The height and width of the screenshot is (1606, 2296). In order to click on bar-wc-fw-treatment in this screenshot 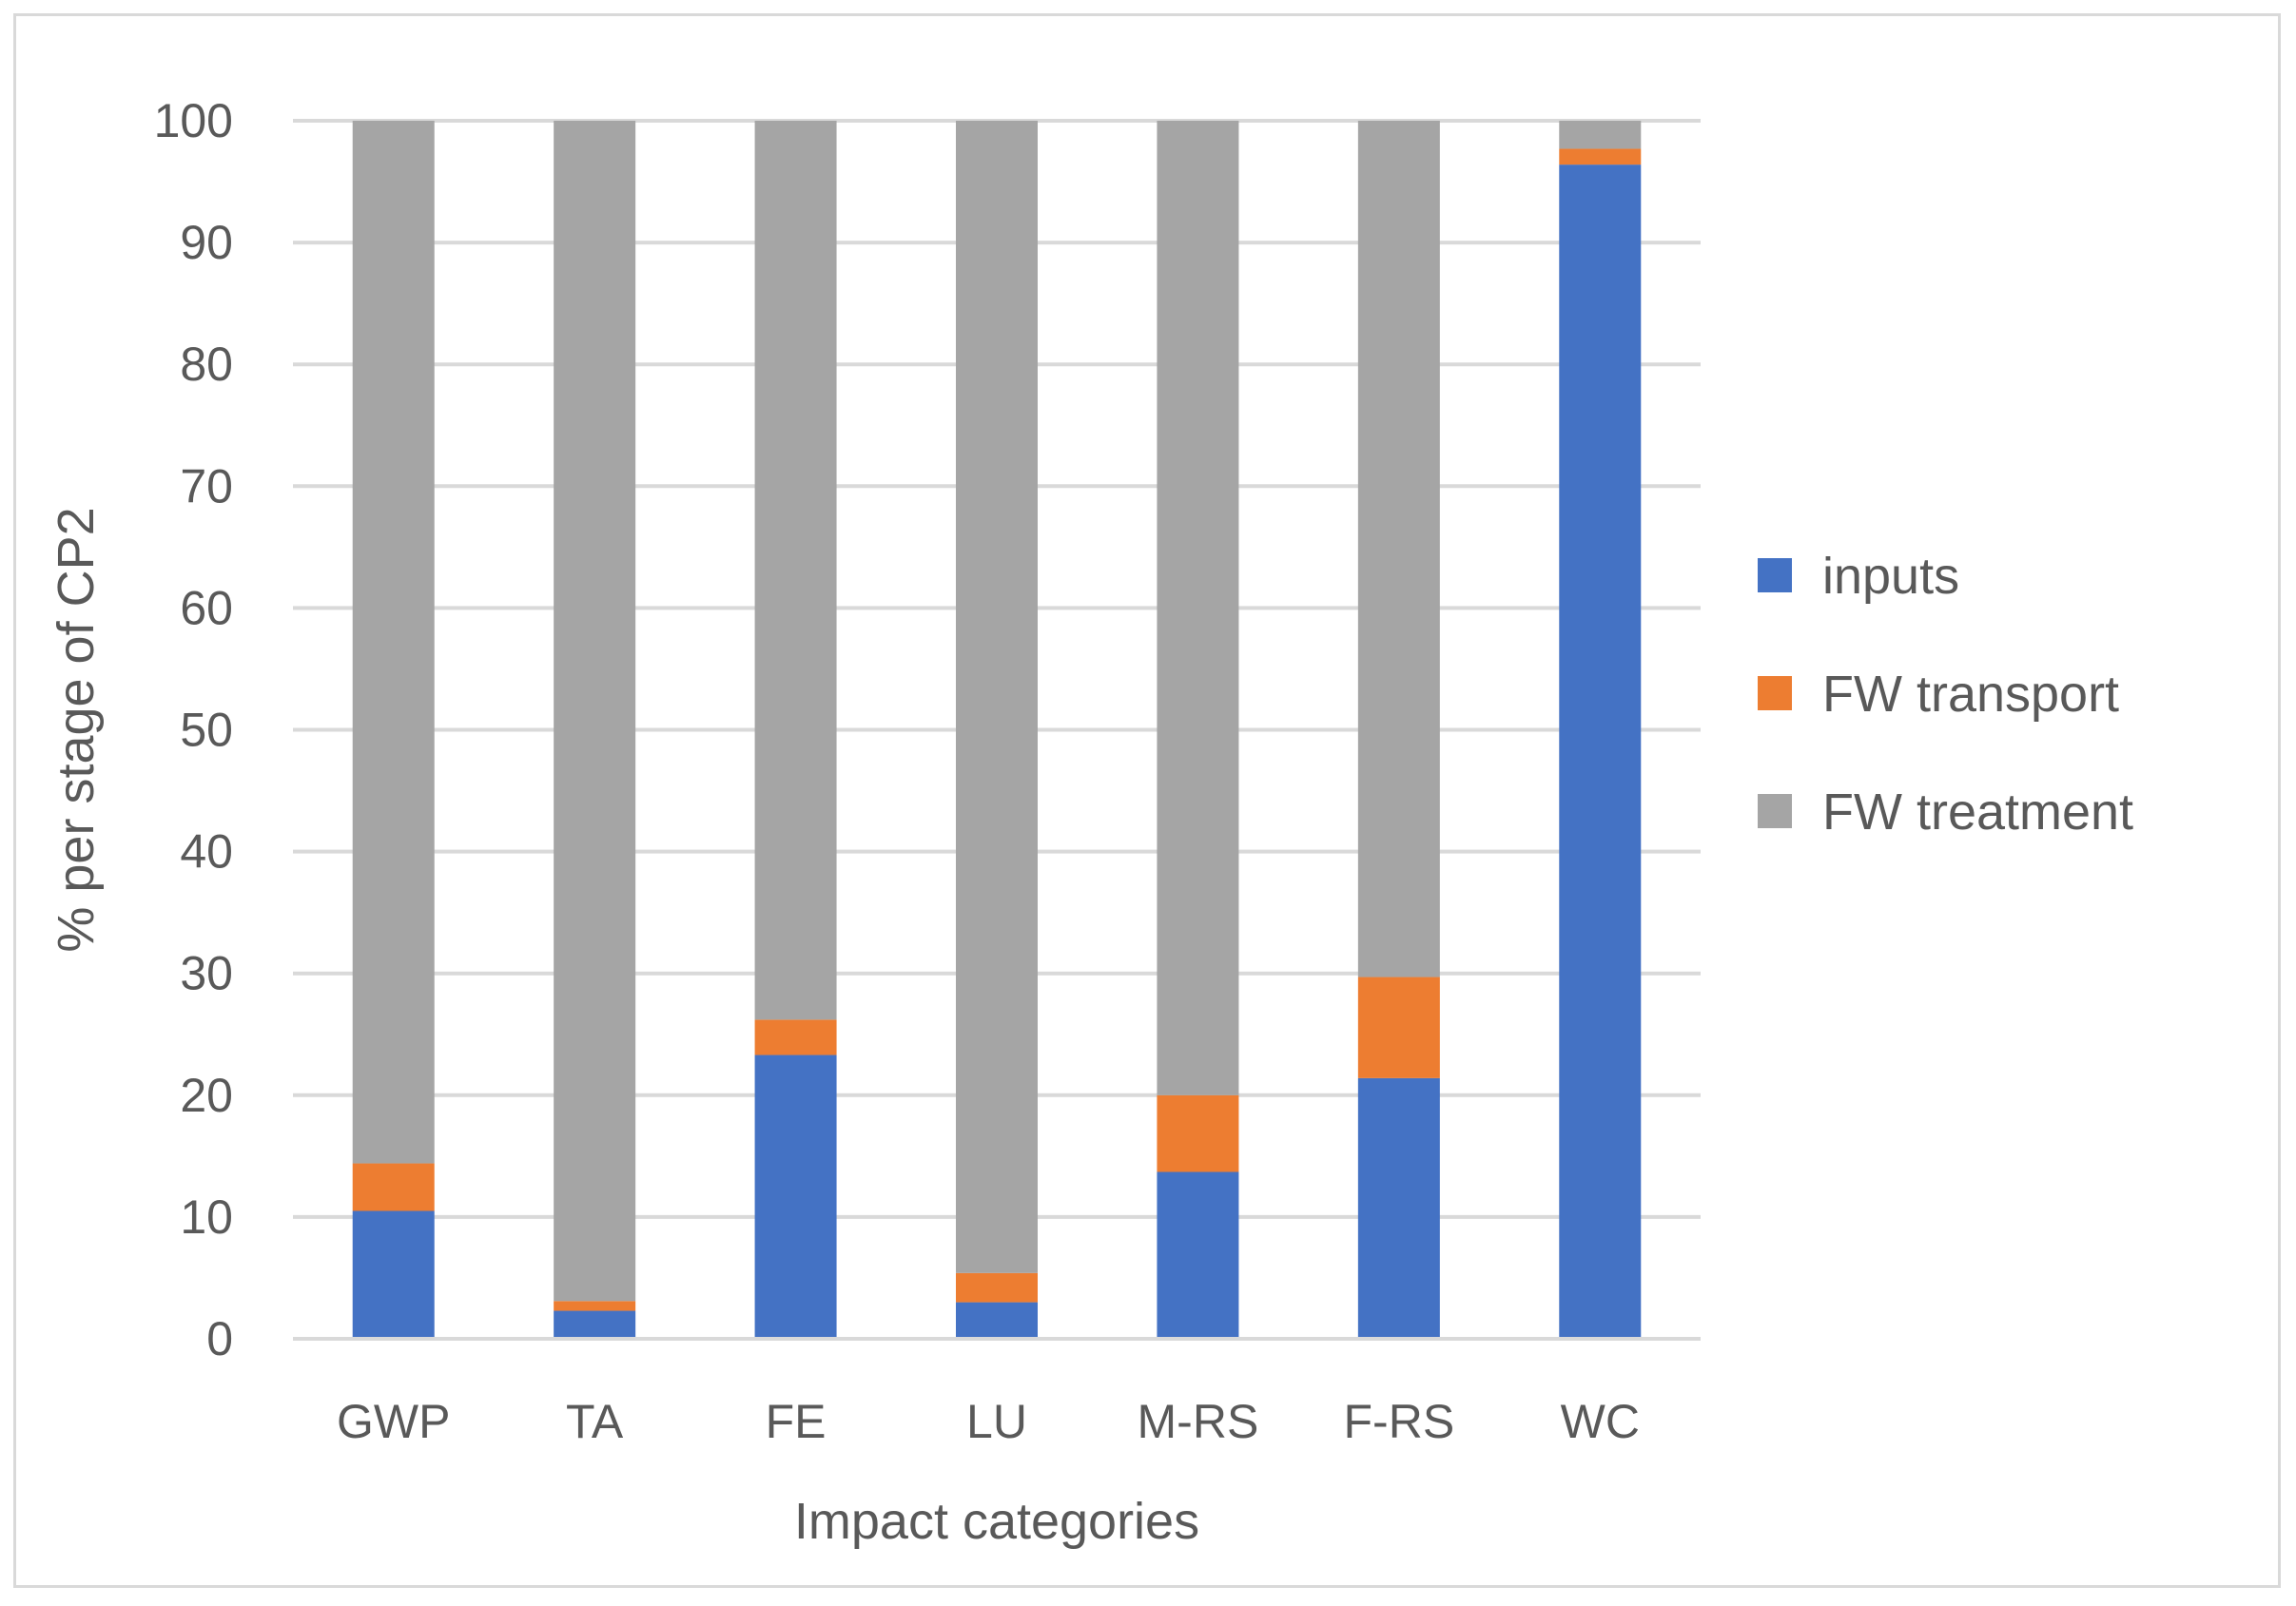, I will do `click(1601, 135)`.